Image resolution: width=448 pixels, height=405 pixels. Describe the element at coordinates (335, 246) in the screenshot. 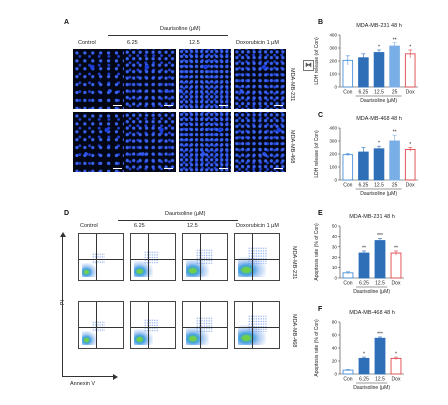

I see `chart-E-ytick-label: 30` at that location.